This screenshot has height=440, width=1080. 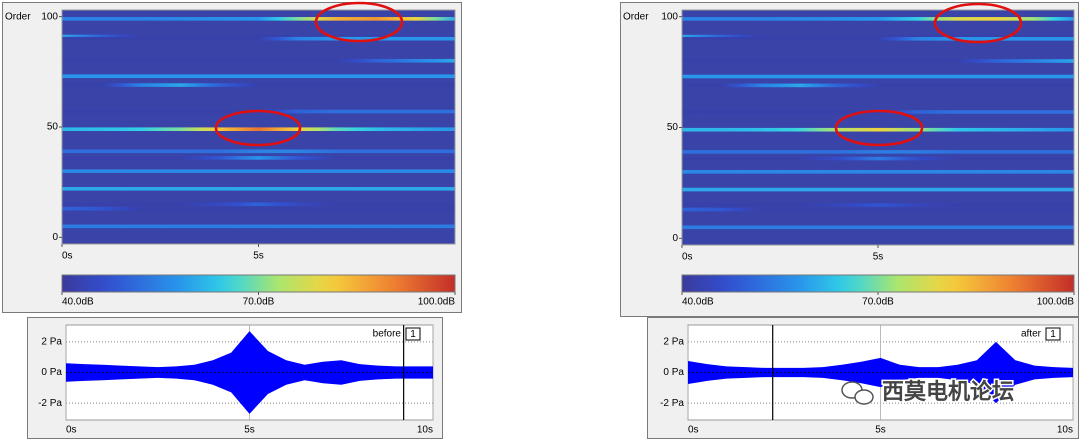 What do you see at coordinates (978, 23) in the screenshot?
I see `highlight-ellipse` at bounding box center [978, 23].